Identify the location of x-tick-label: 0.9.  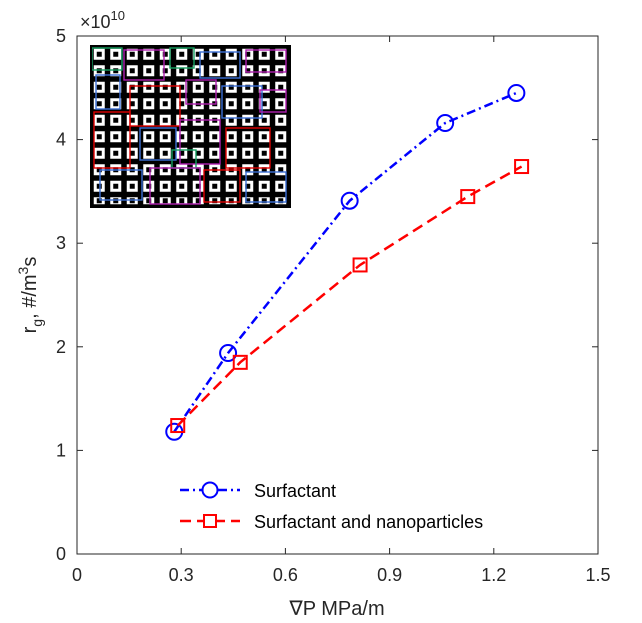
(389, 575).